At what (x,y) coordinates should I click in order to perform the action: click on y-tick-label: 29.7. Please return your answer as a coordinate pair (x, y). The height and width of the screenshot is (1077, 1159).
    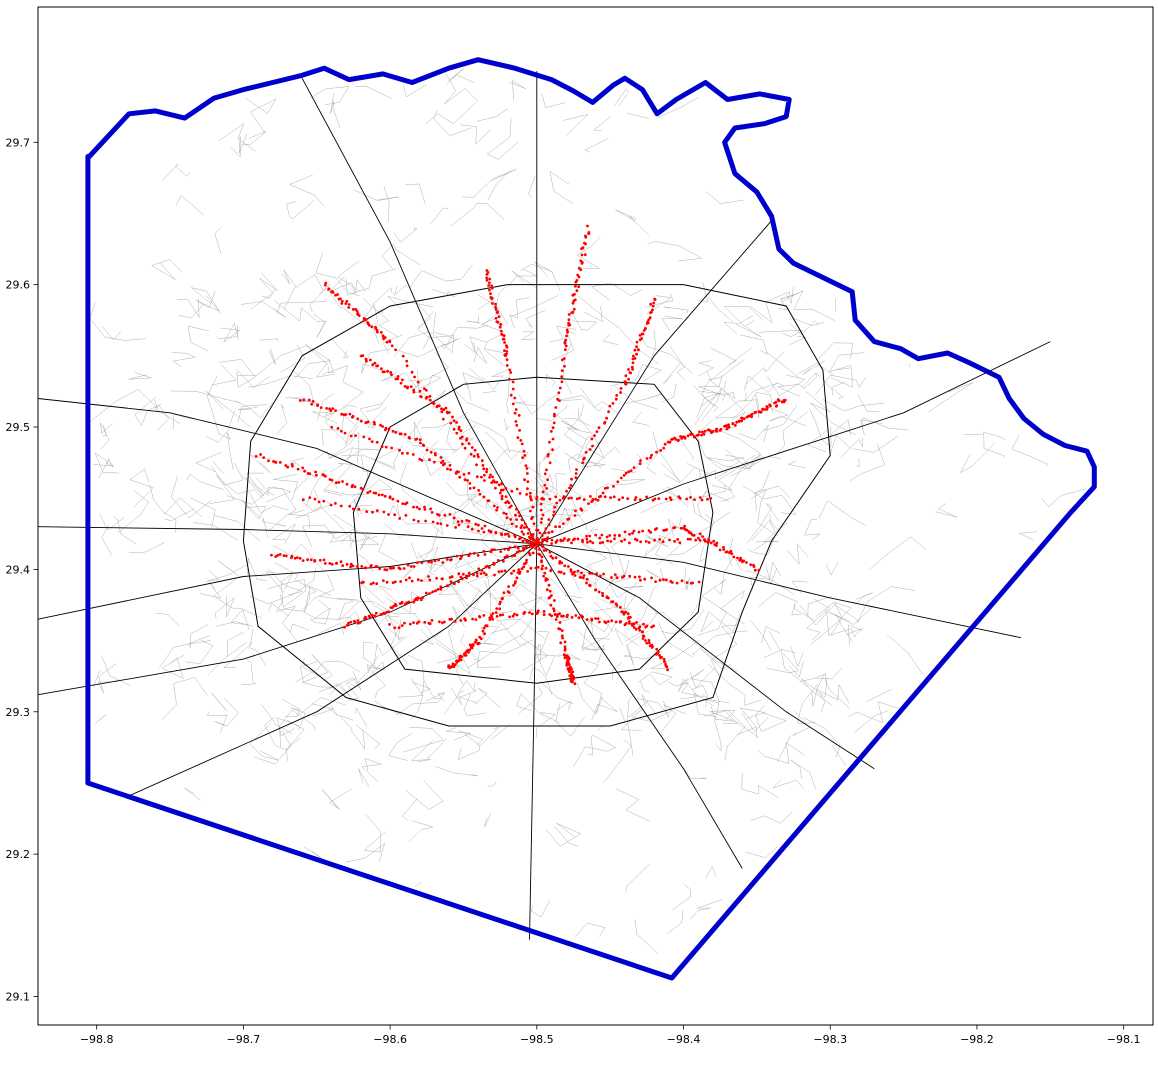
    Looking at the image, I should click on (18, 142).